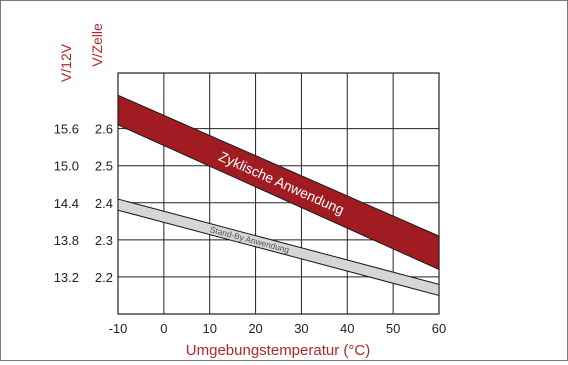 Image resolution: width=568 pixels, height=365 pixels. I want to click on y-tick-label-vzelle: 2.4, so click(104, 203).